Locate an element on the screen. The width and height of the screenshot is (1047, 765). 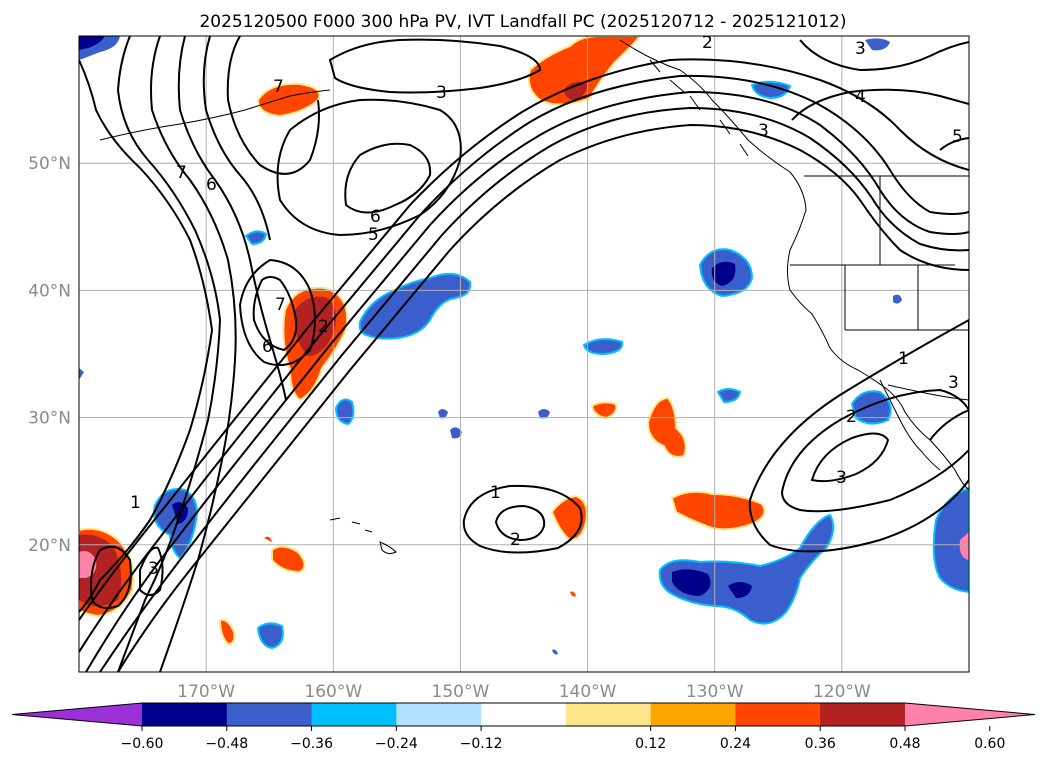
colorbar-tick-label: 0.60 is located at coordinates (989, 744).